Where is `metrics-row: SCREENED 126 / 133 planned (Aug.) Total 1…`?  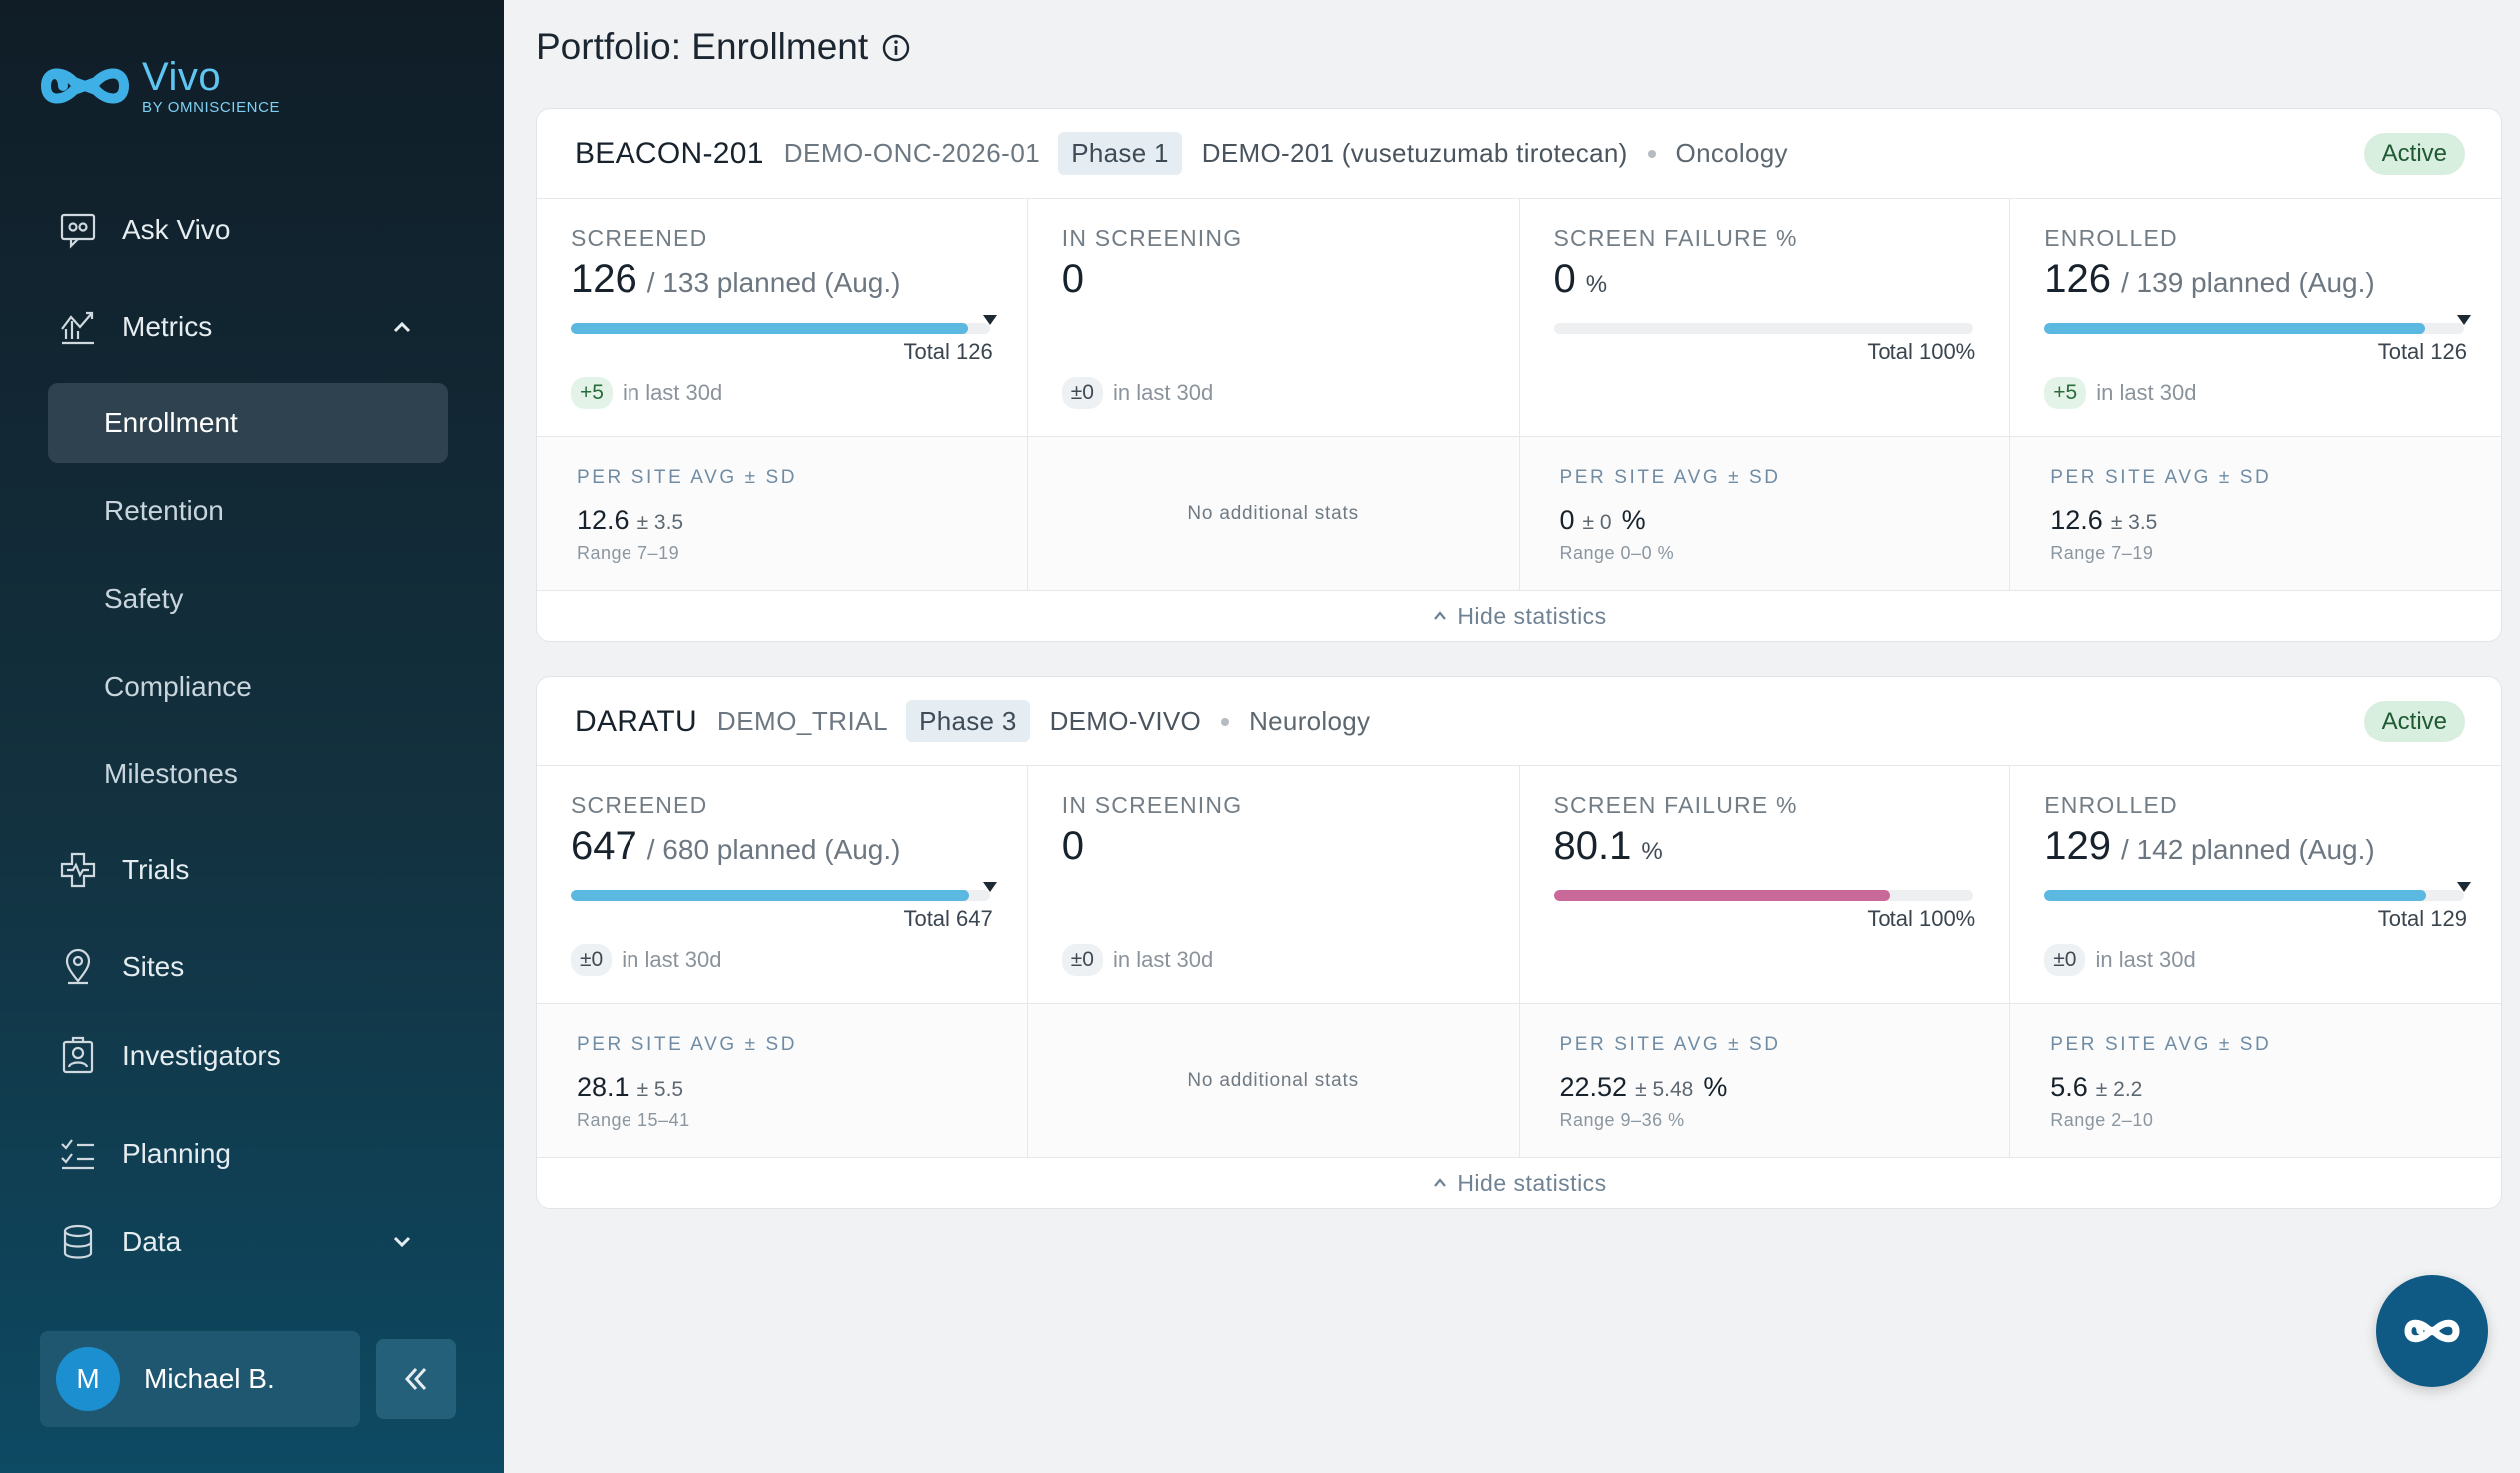 metrics-row: SCREENED 126 / 133 planned (Aug.) Total 1… is located at coordinates (1519, 318).